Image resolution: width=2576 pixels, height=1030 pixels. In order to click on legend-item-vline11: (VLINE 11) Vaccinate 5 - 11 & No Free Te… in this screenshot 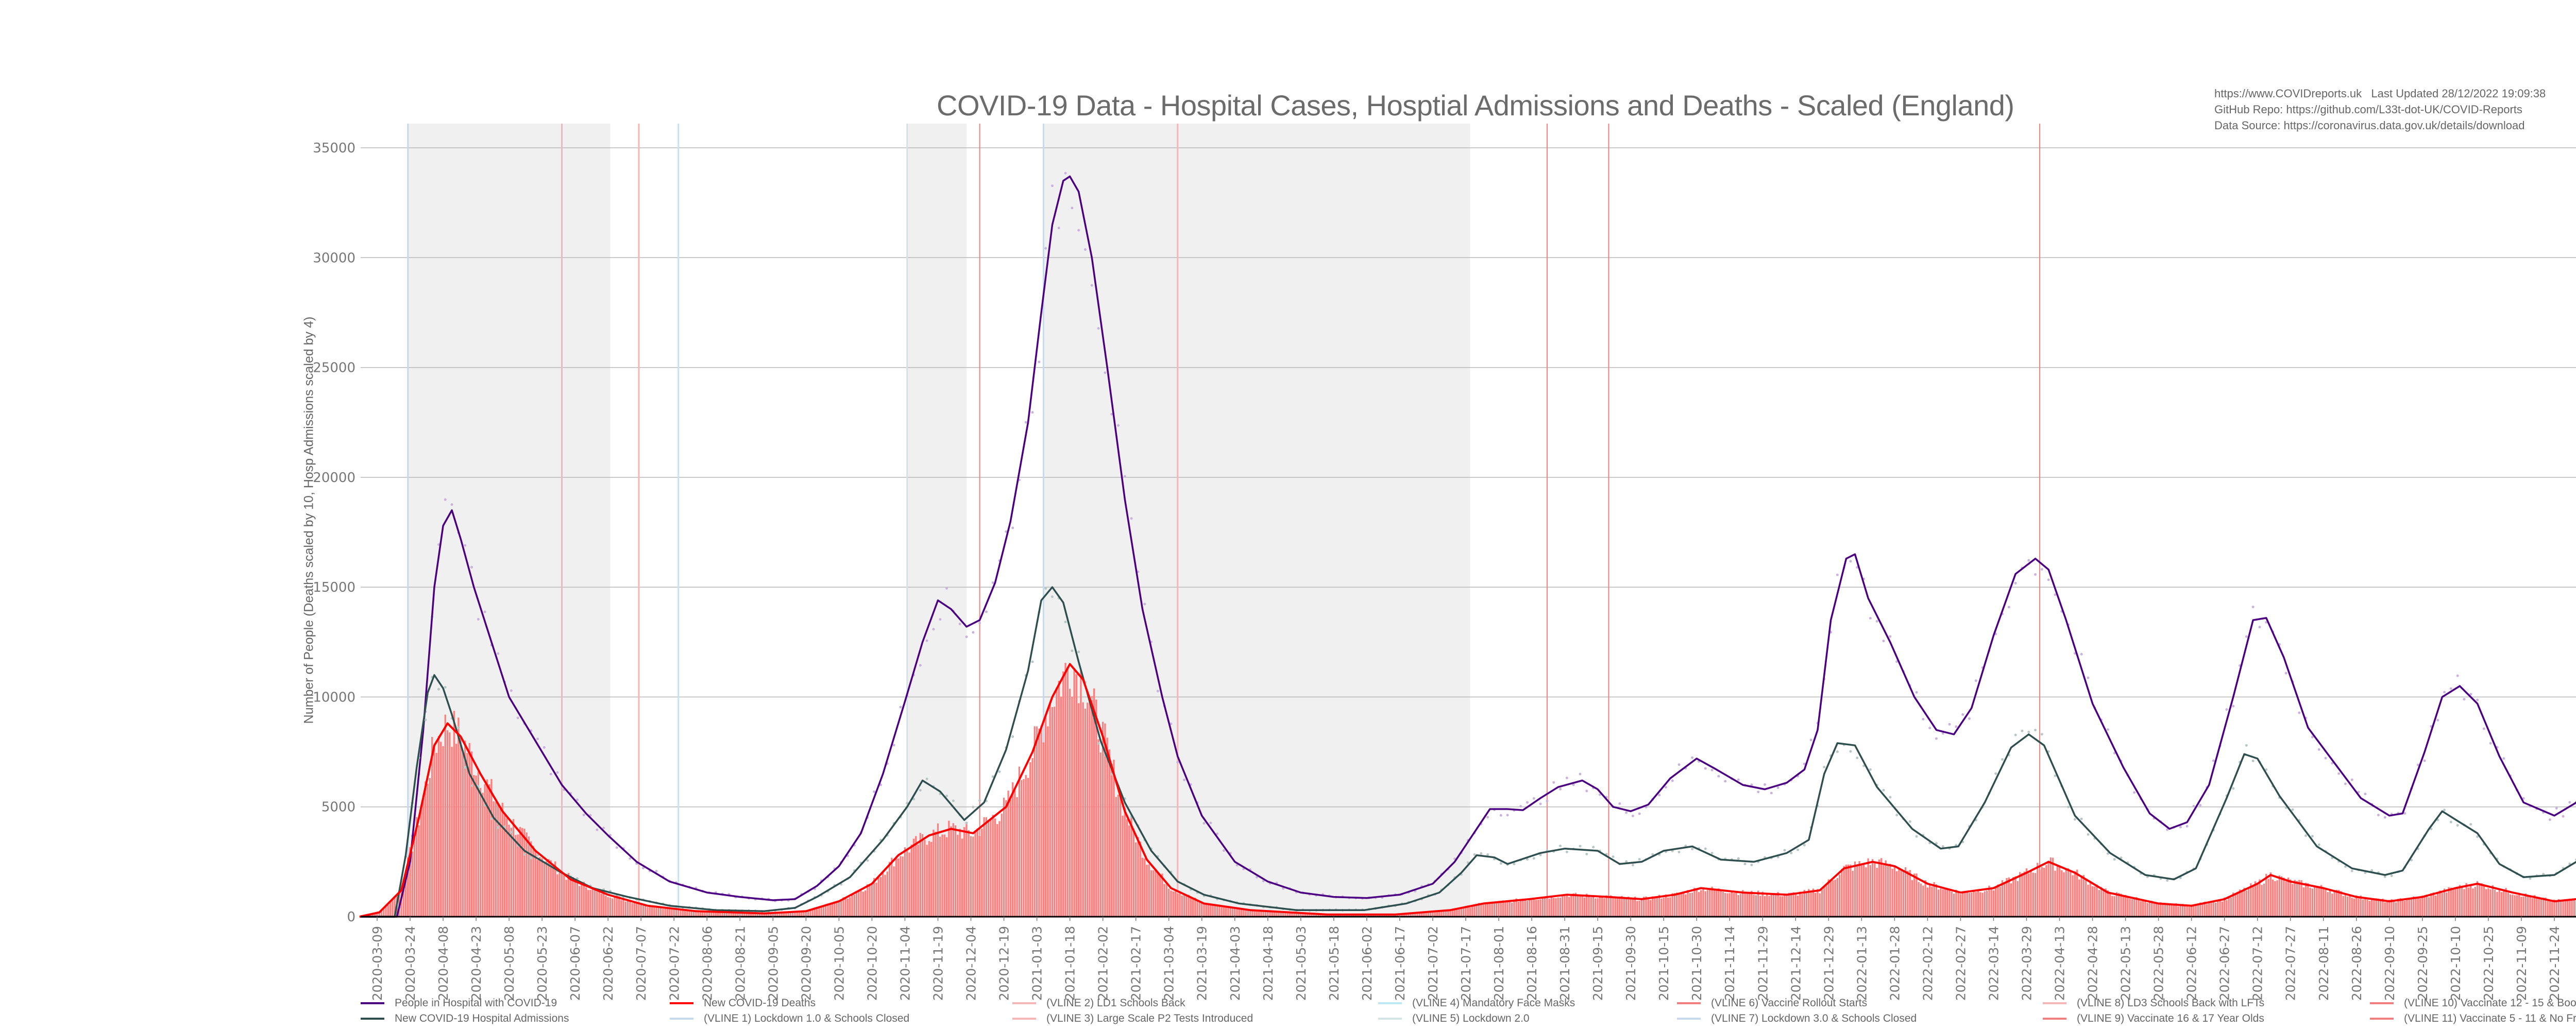, I will do `click(2473, 1018)`.